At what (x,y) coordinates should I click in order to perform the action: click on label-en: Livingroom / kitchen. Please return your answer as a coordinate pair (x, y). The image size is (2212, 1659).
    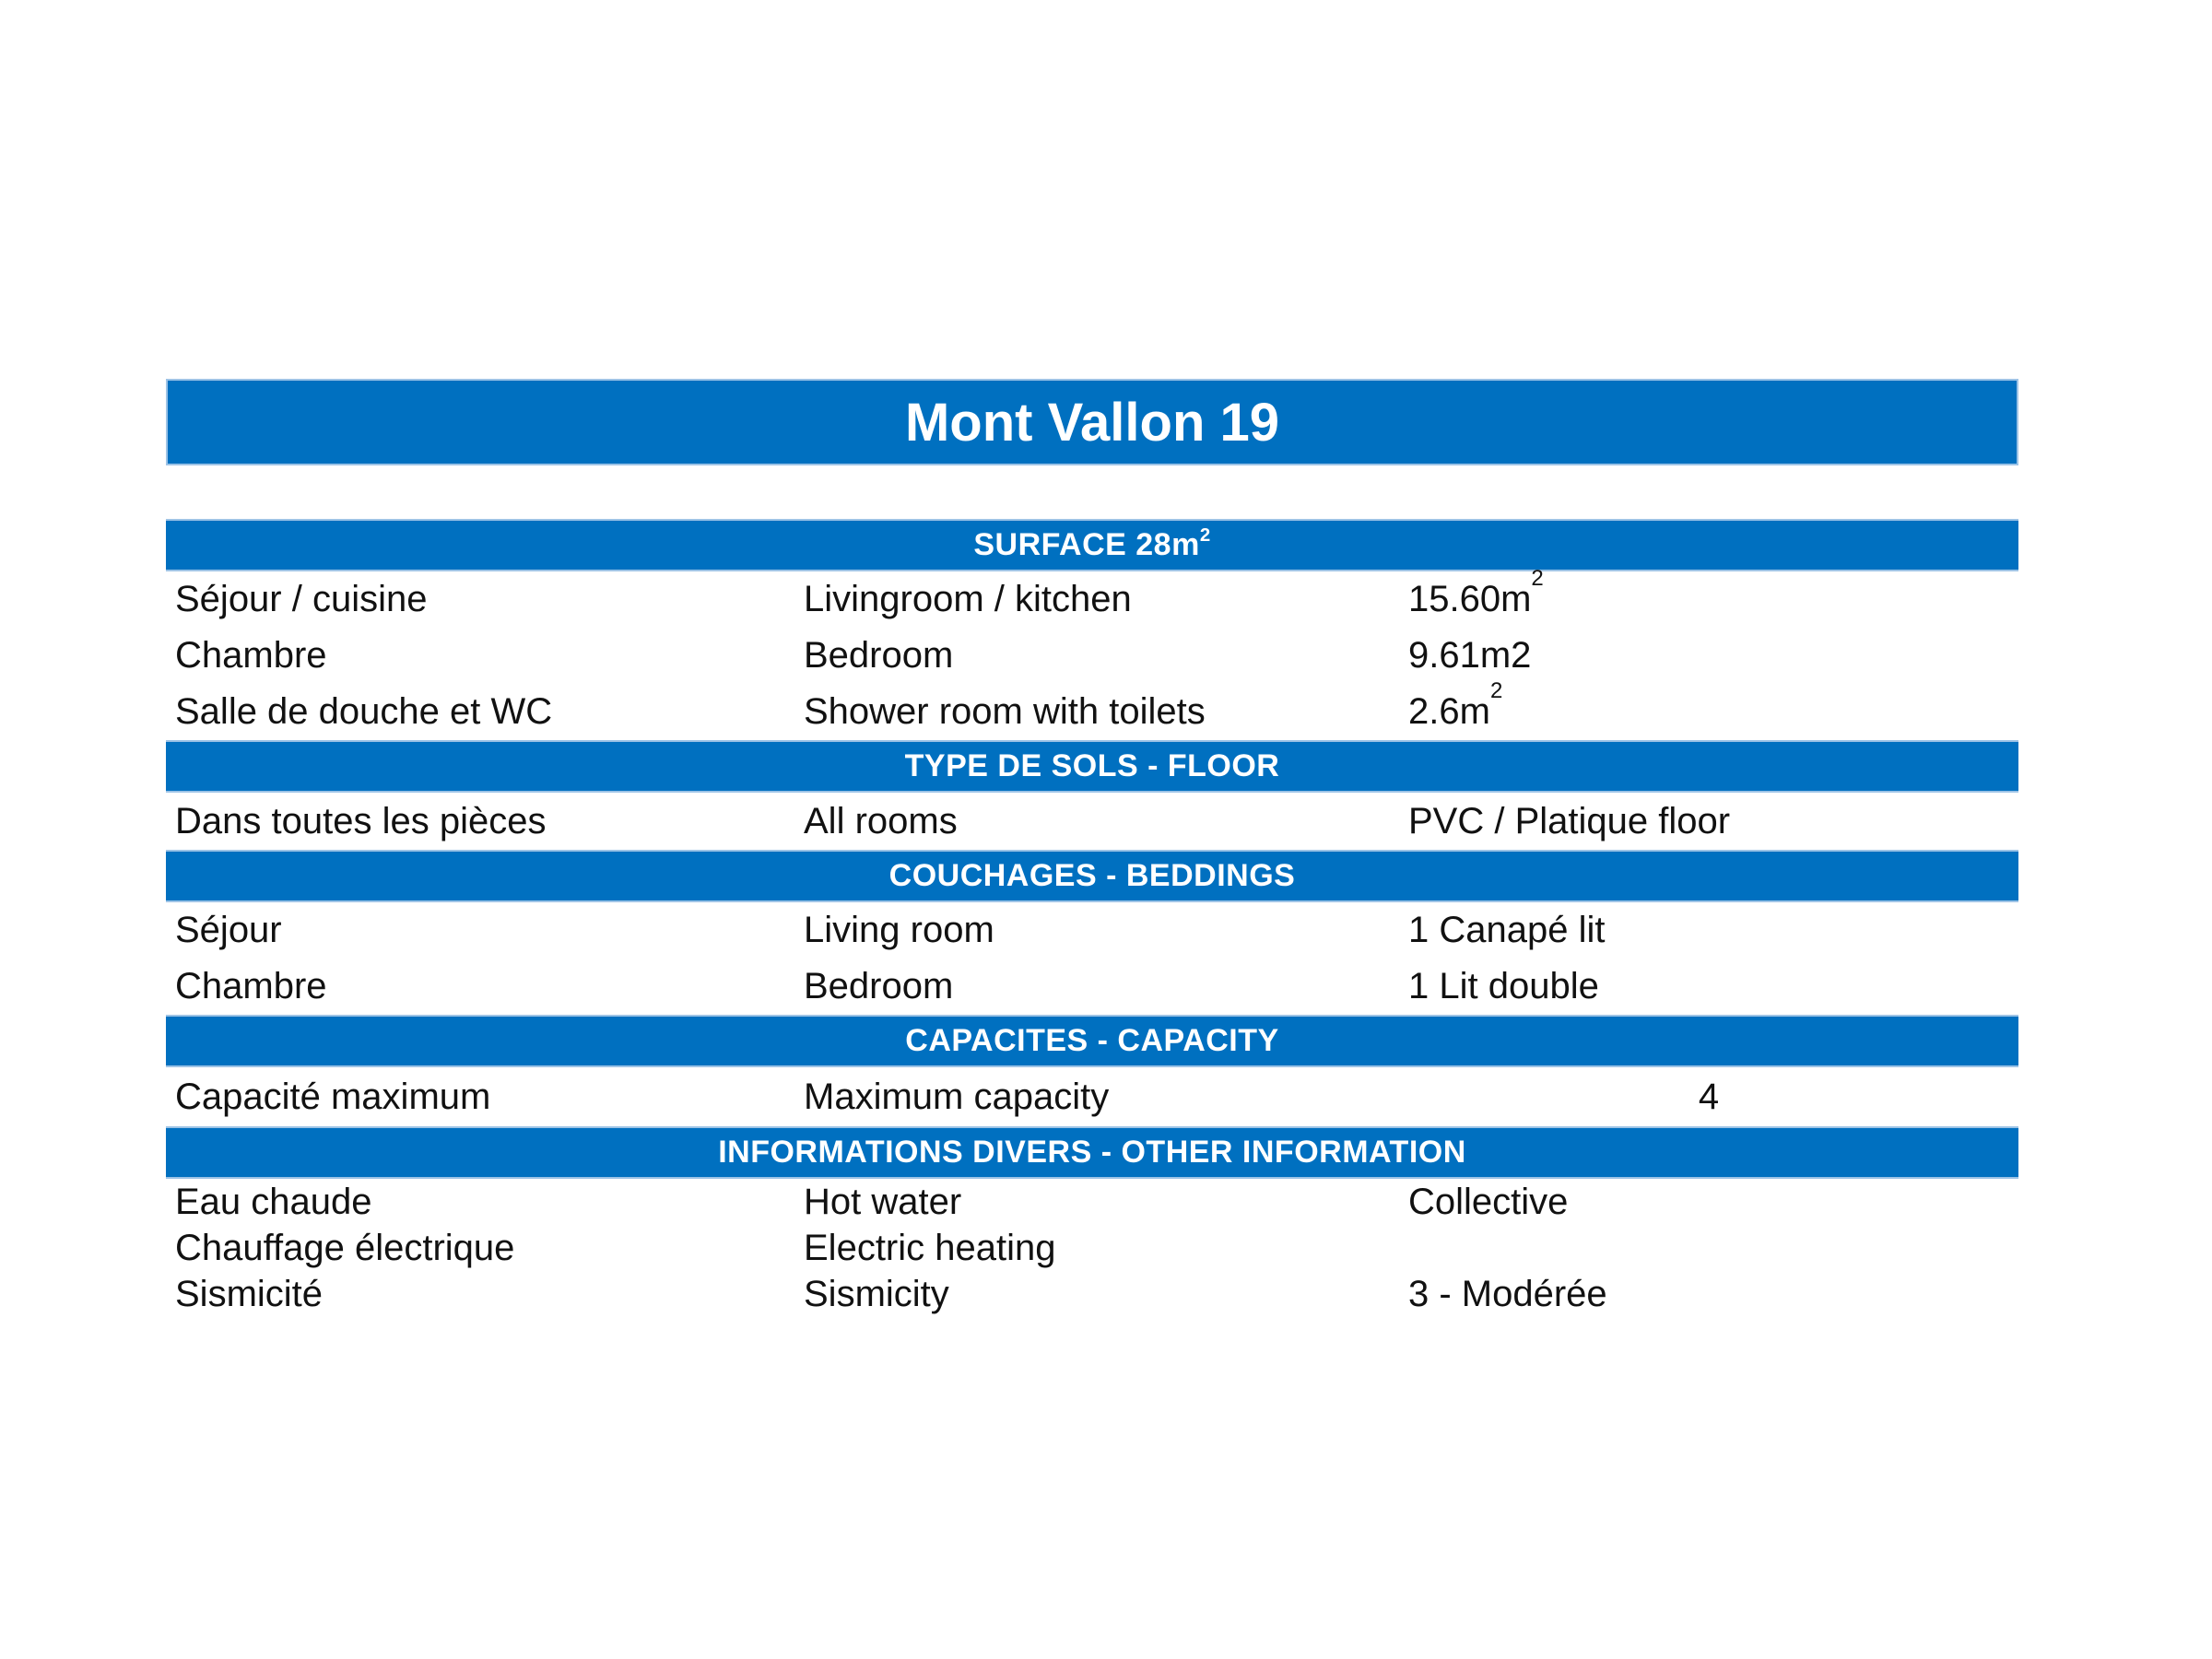
    Looking at the image, I should click on (968, 599).